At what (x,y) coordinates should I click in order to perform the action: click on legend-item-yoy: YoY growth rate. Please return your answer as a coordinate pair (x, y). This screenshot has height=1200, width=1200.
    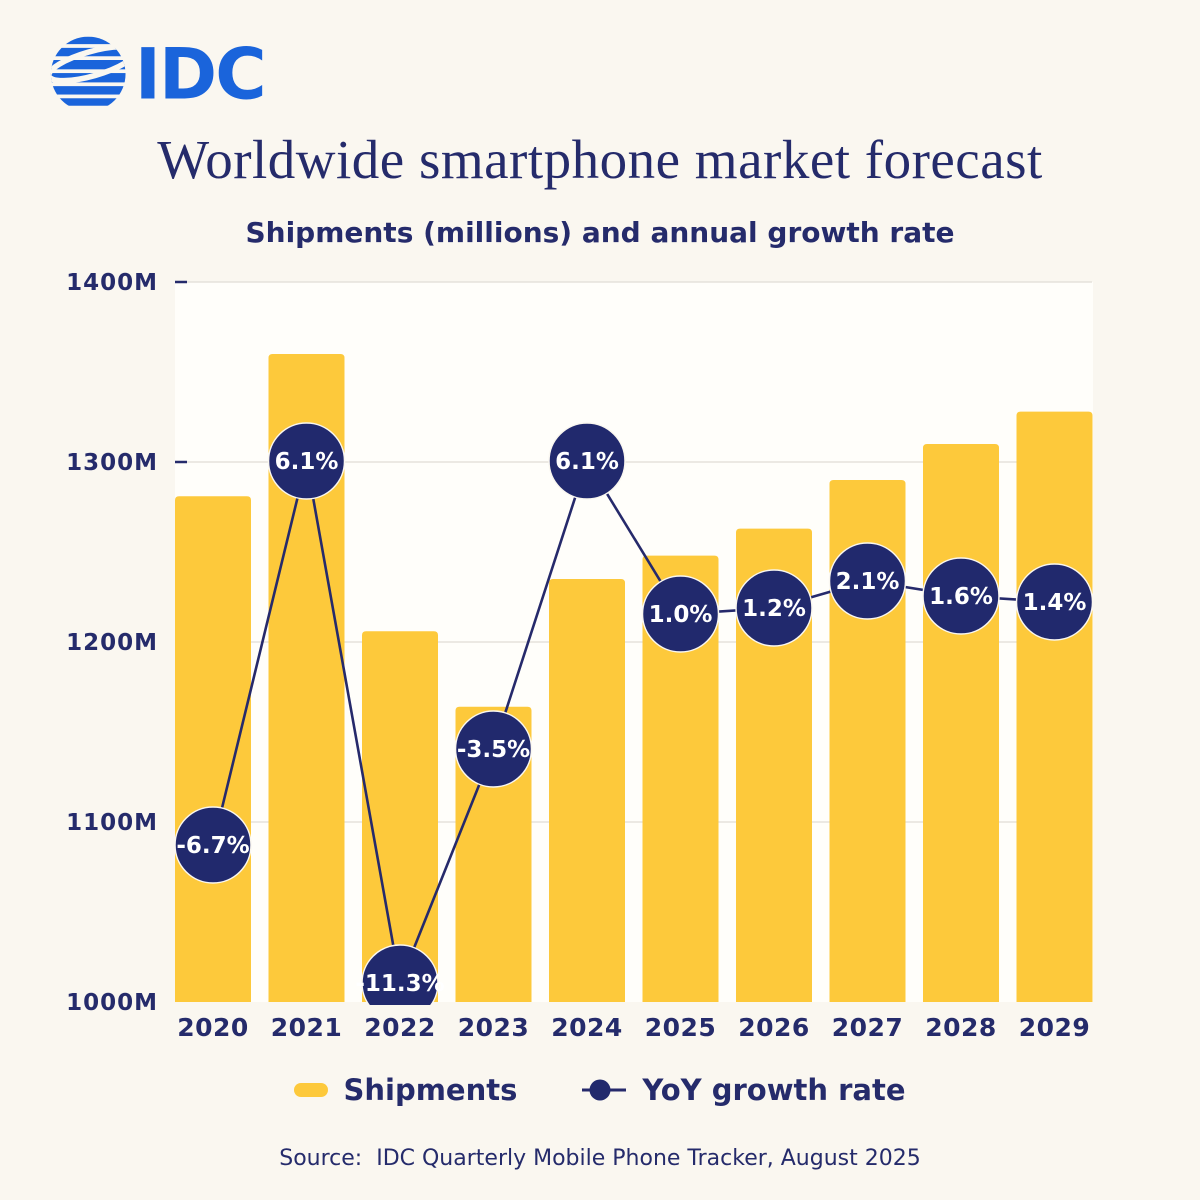
    Looking at the image, I should click on (743, 1090).